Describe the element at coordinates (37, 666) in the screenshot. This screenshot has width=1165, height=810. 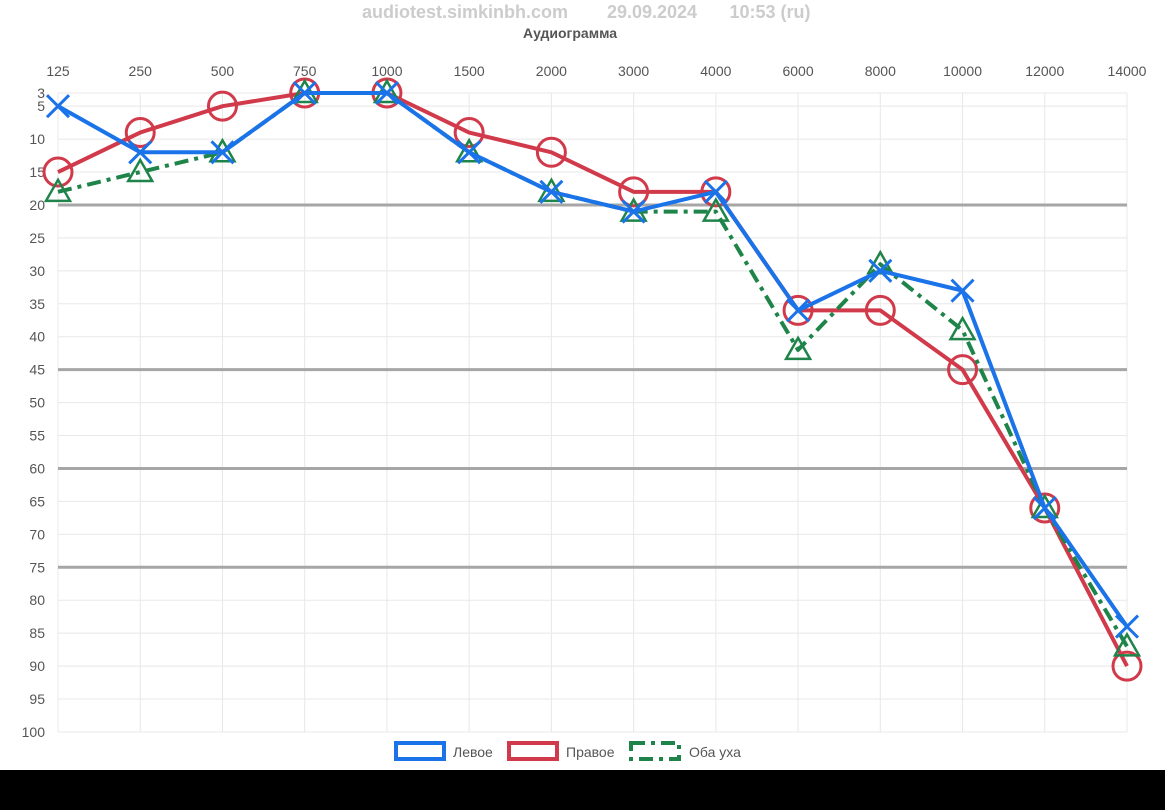
I see `y-tick-label: 90` at that location.